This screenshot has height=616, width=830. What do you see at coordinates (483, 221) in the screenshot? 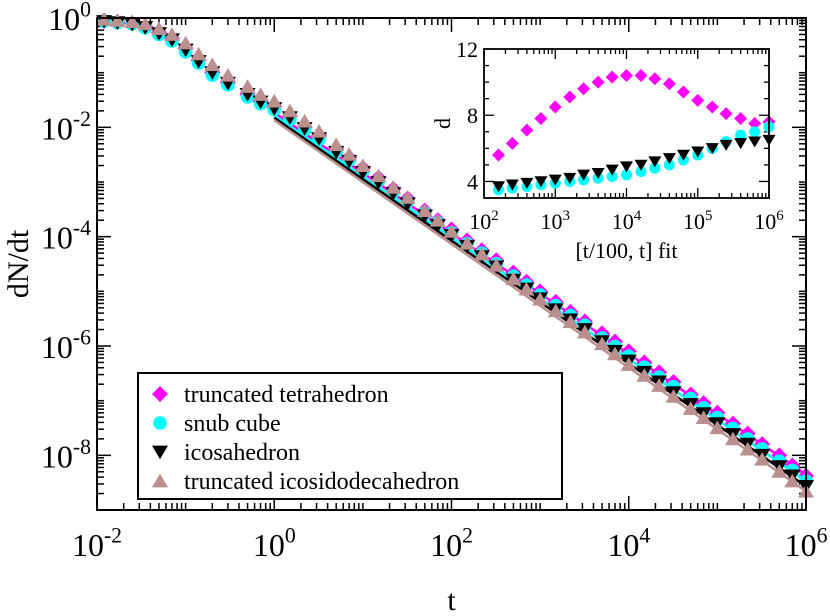
I see `inset-x-tick-label: 10²` at bounding box center [483, 221].